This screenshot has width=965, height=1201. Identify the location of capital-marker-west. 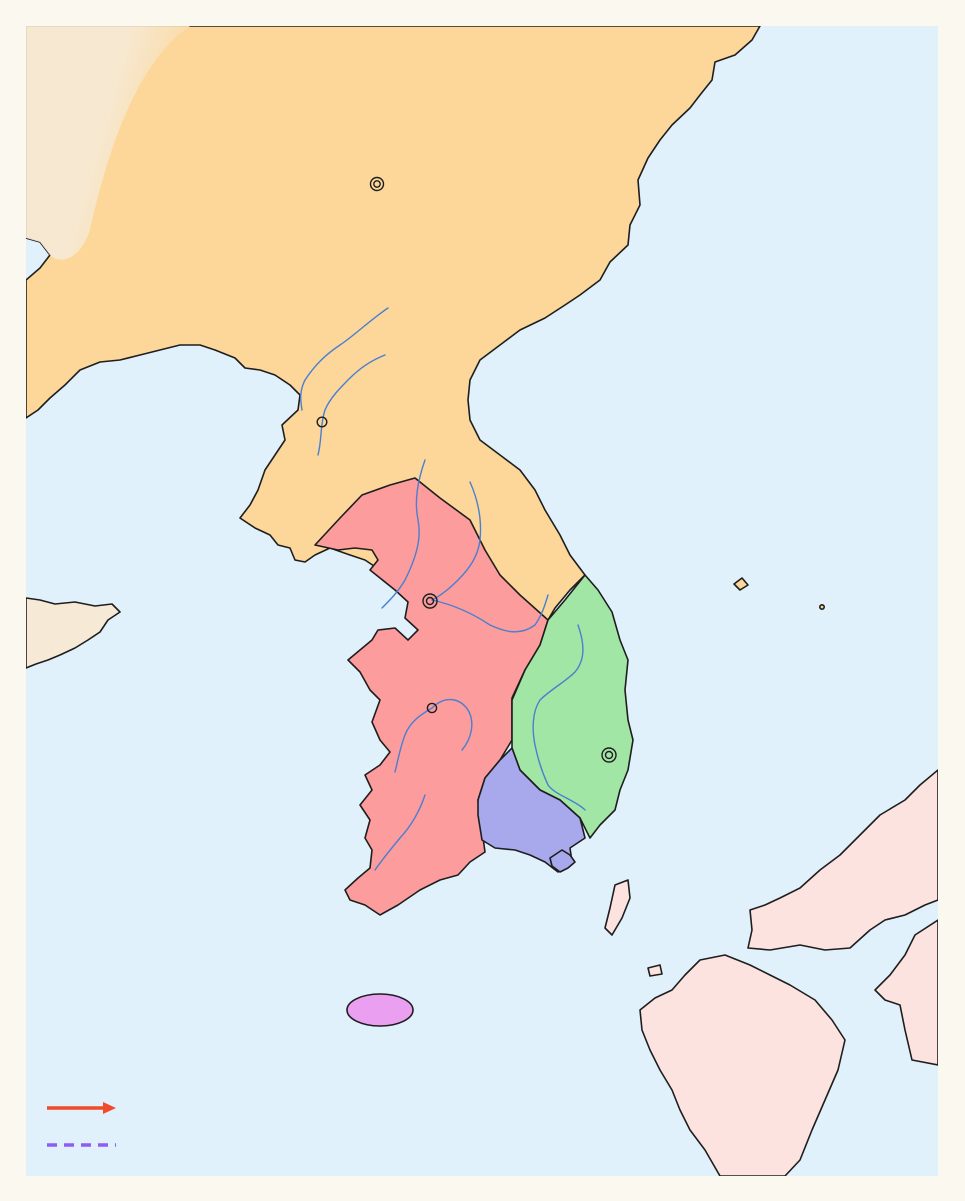
(430, 601).